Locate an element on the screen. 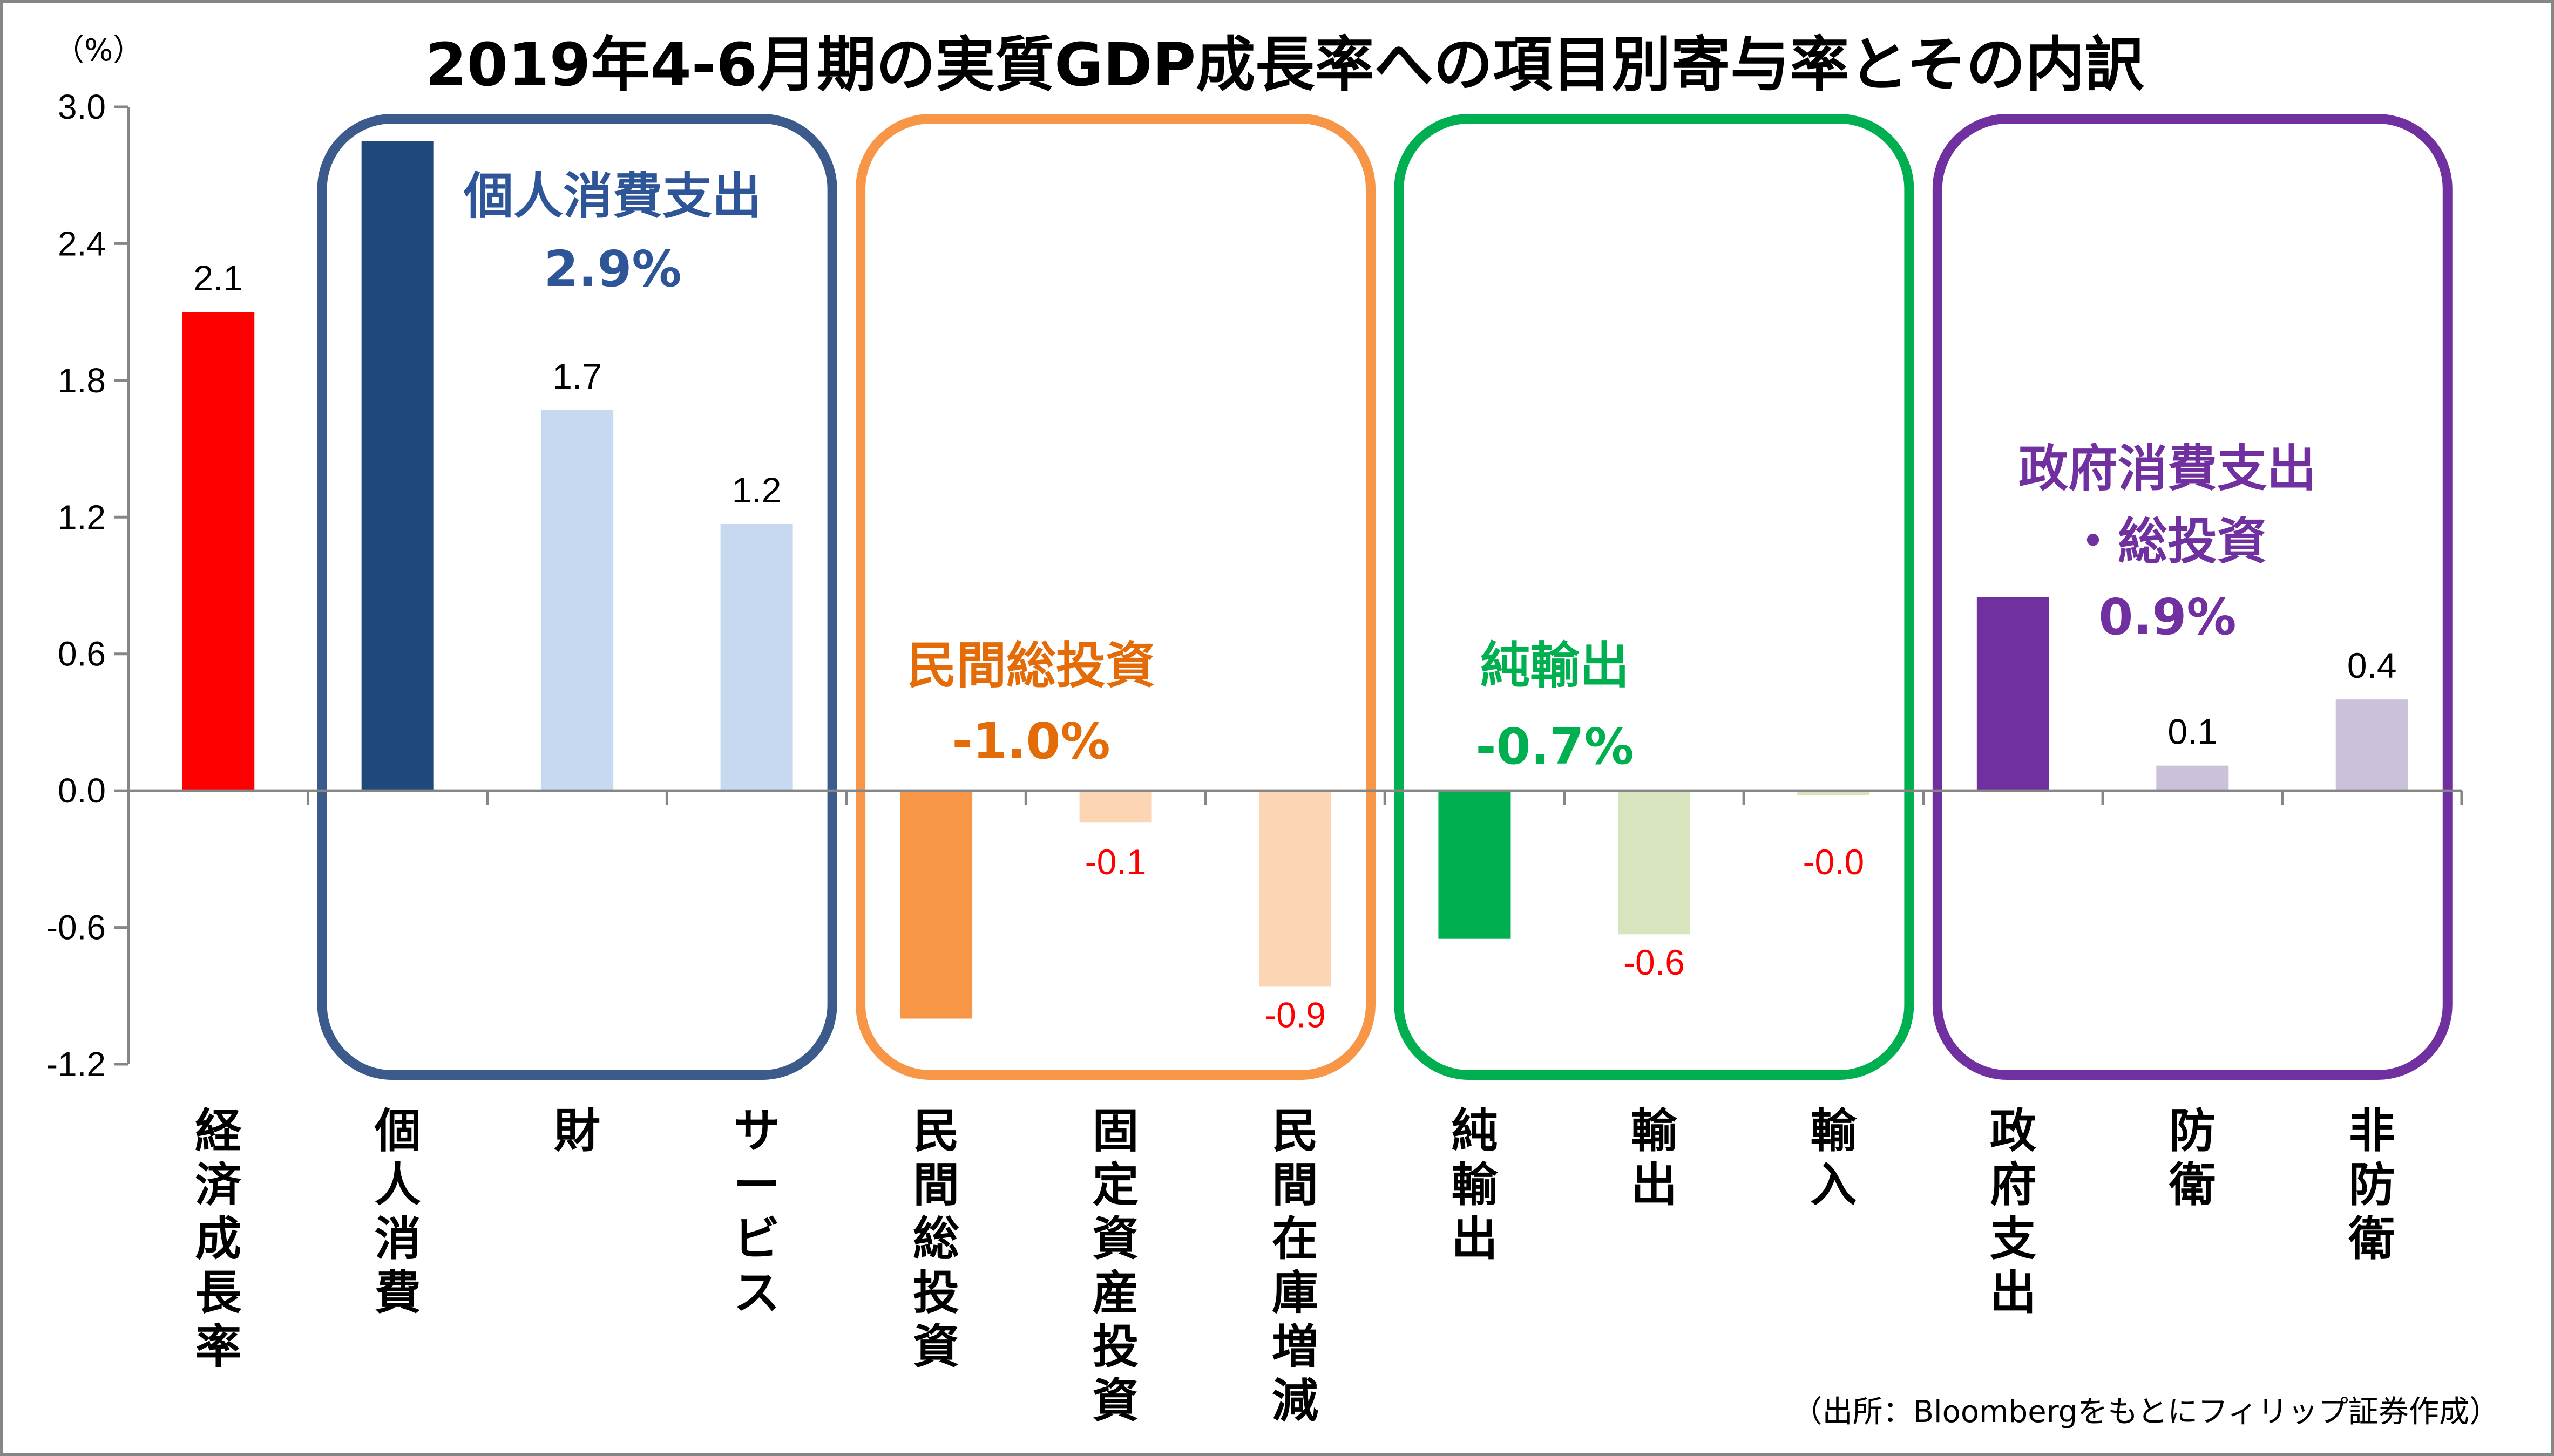  data-label-3: 1.2 is located at coordinates (757, 490).